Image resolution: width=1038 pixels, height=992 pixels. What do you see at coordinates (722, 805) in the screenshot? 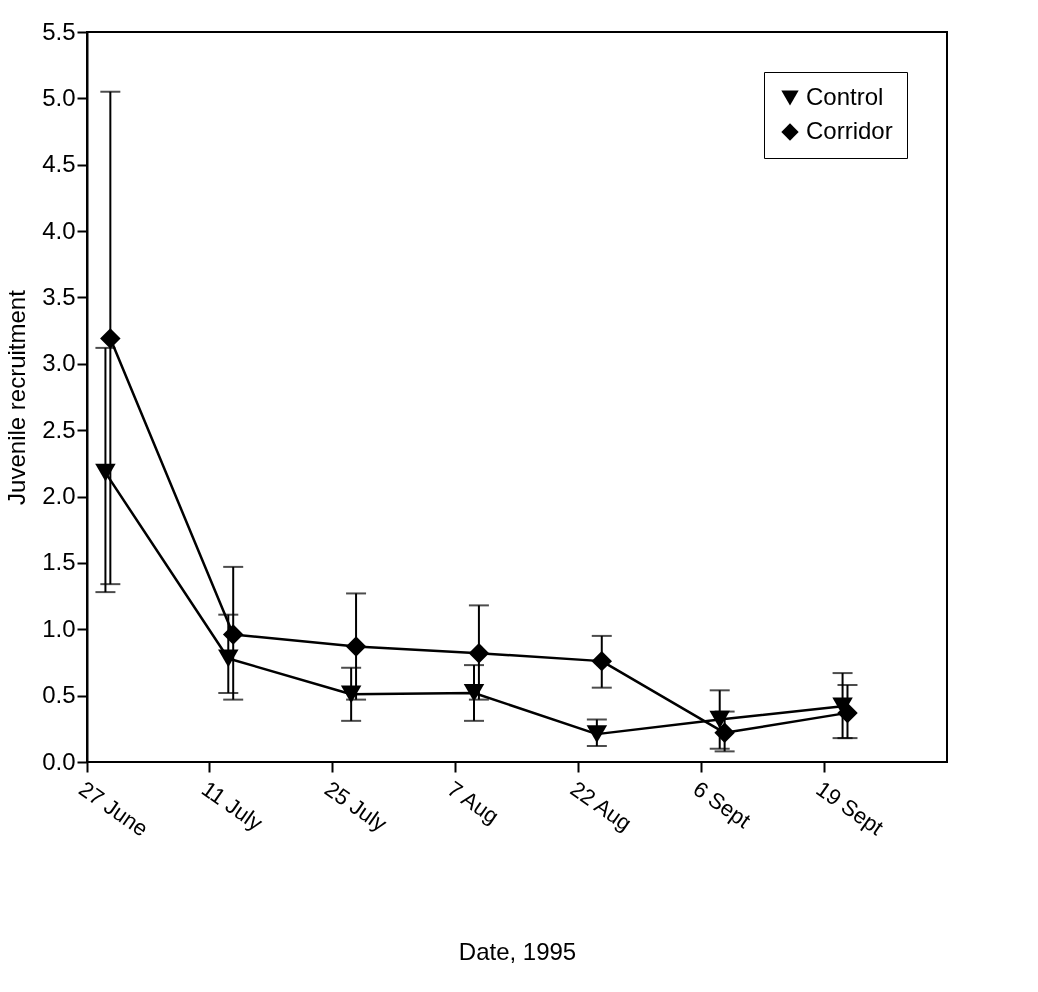
I see `x-tick-label: 6 Sept` at bounding box center [722, 805].